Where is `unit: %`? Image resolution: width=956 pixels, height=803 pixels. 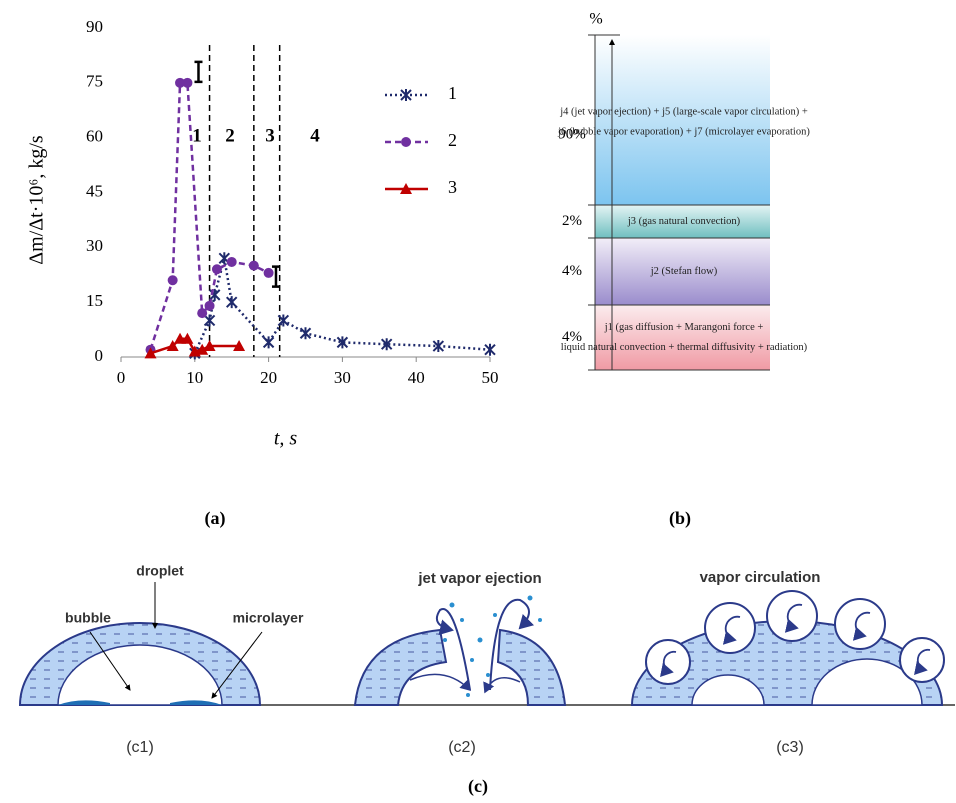 unit: % is located at coordinates (595, 19).